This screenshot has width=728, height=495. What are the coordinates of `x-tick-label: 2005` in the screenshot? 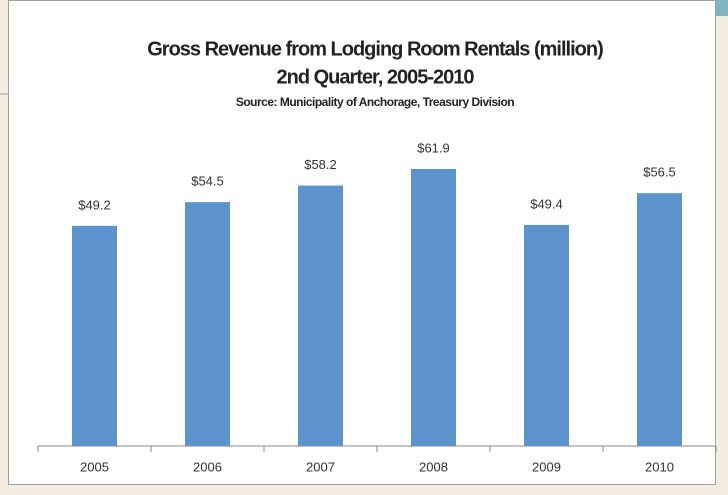 It's located at (94, 466).